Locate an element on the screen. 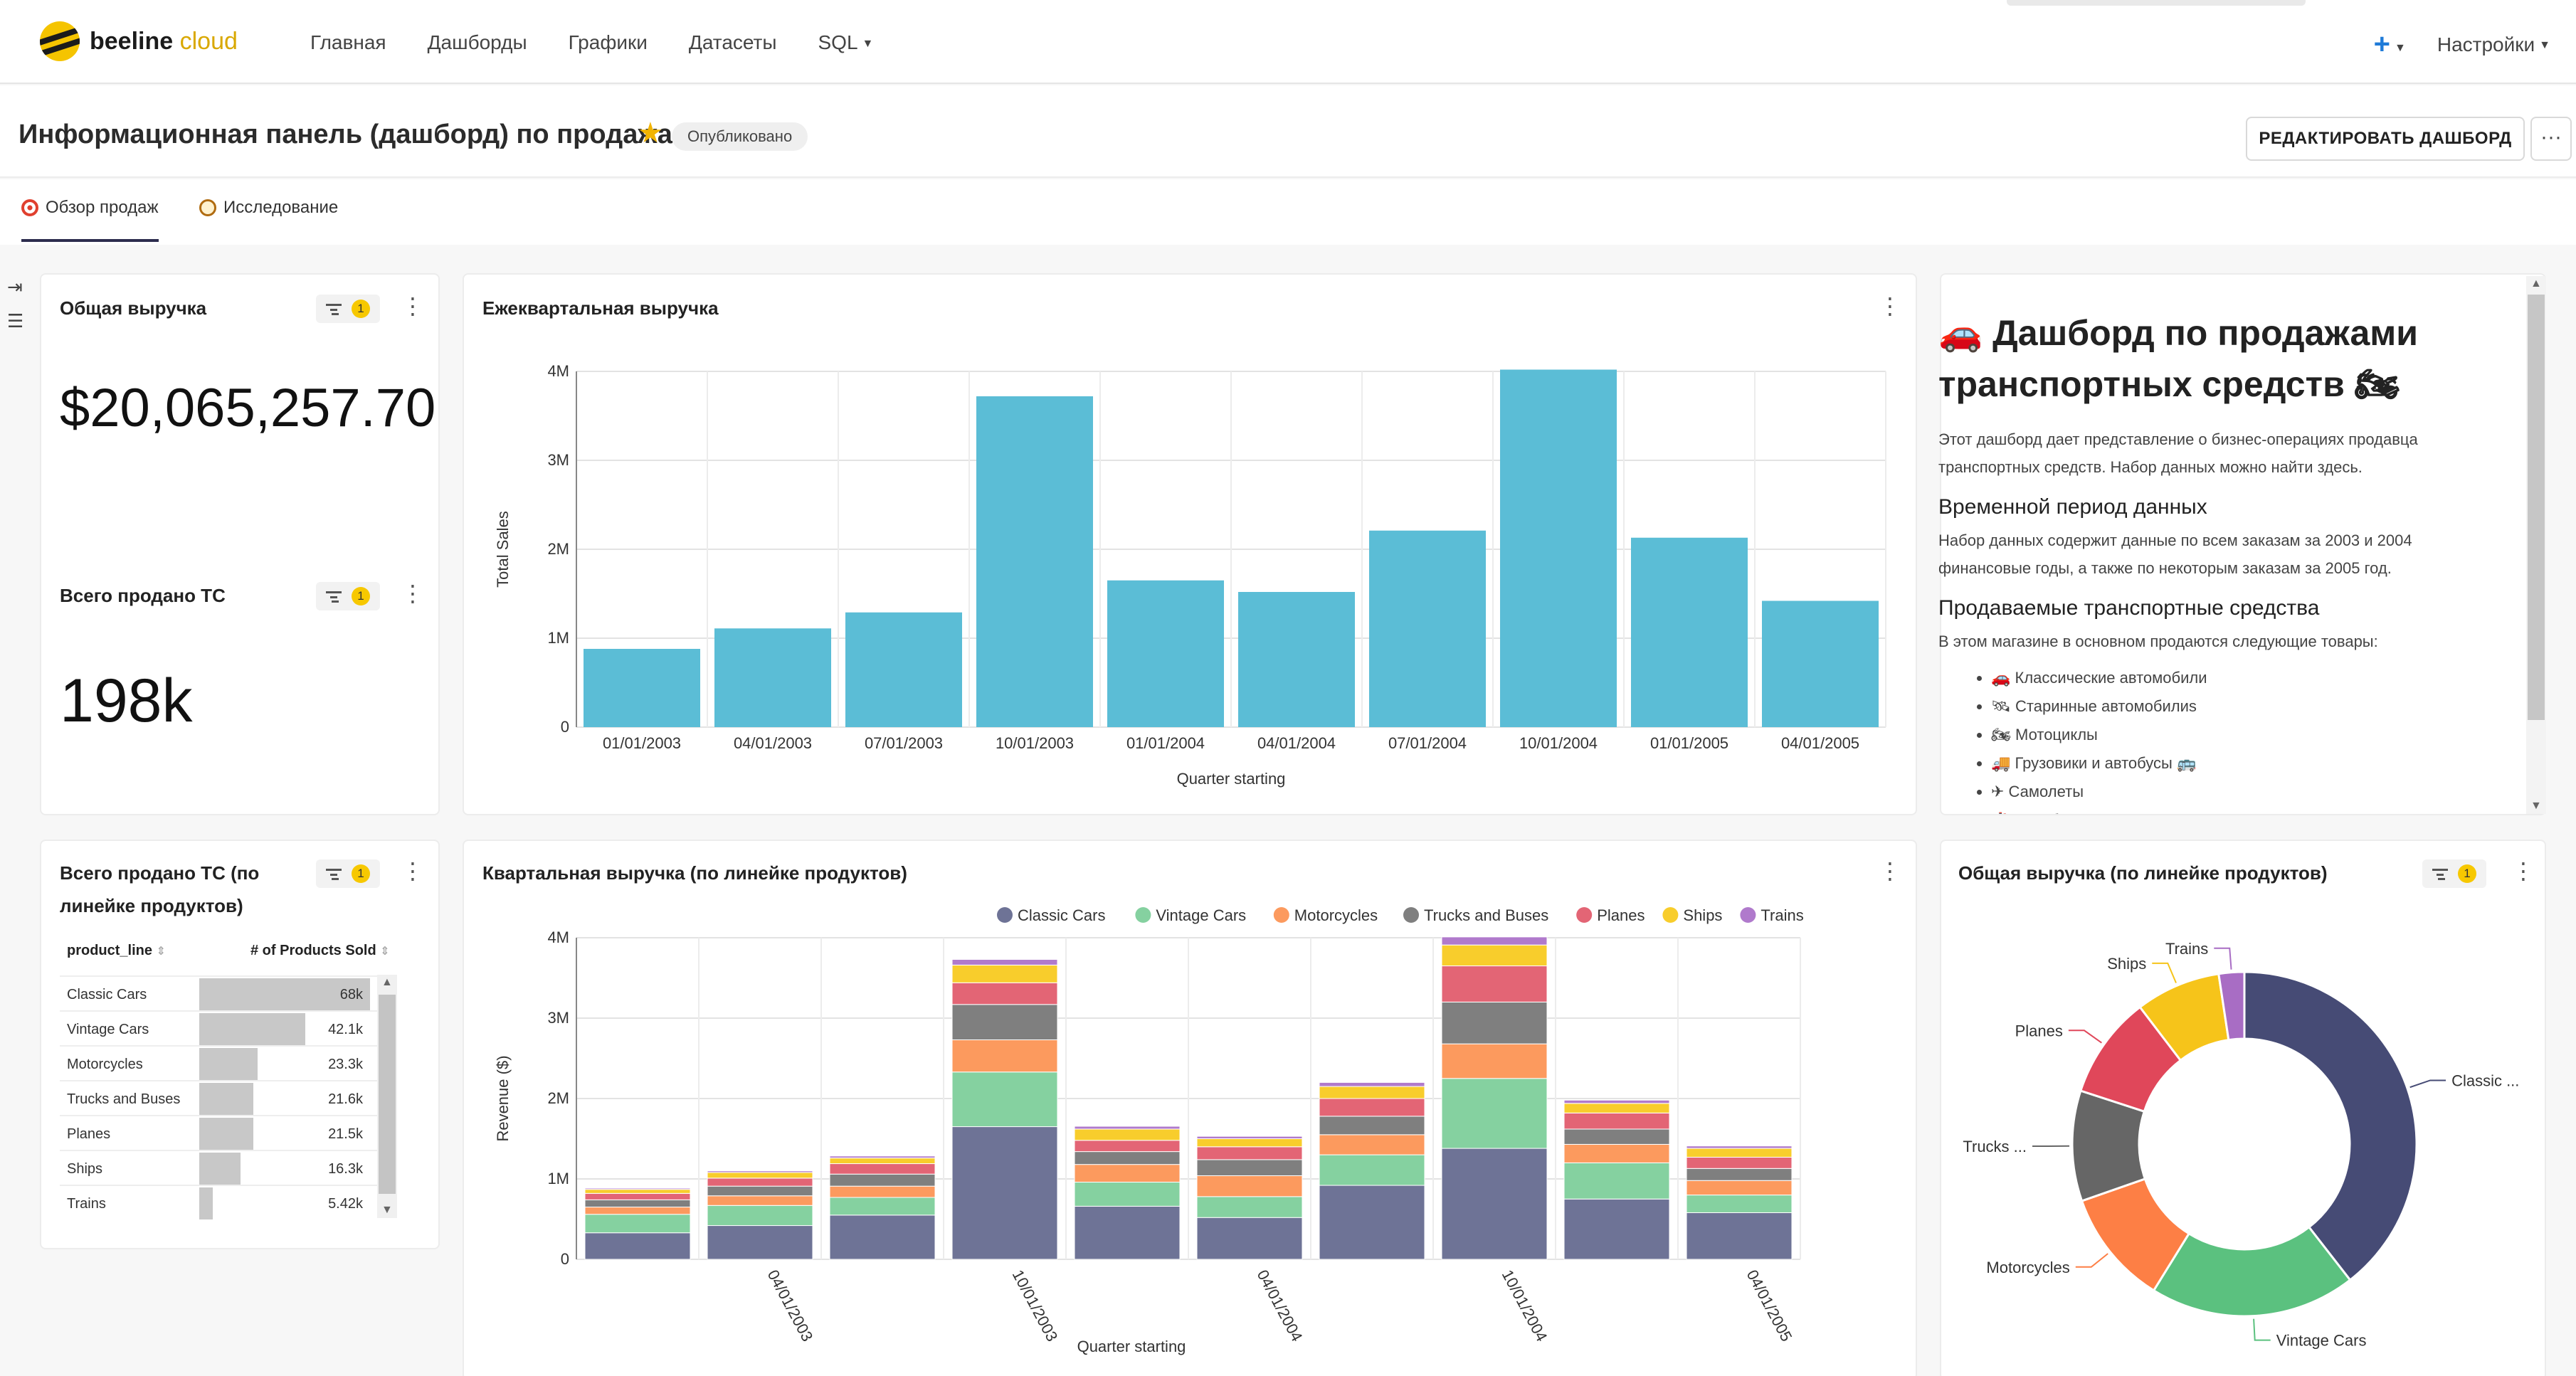 The height and width of the screenshot is (1376, 2576). legend-item: Classic Cars is located at coordinates (1051, 915).